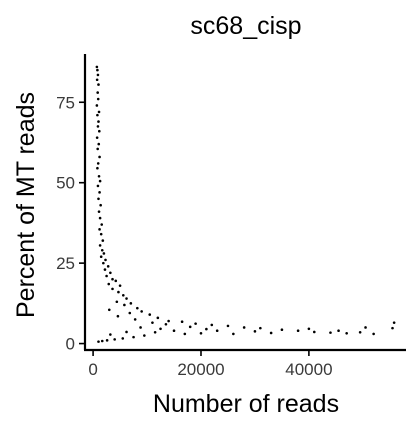 The width and height of the screenshot is (420, 430). I want to click on x-tick-label: 20000, so click(200, 369).